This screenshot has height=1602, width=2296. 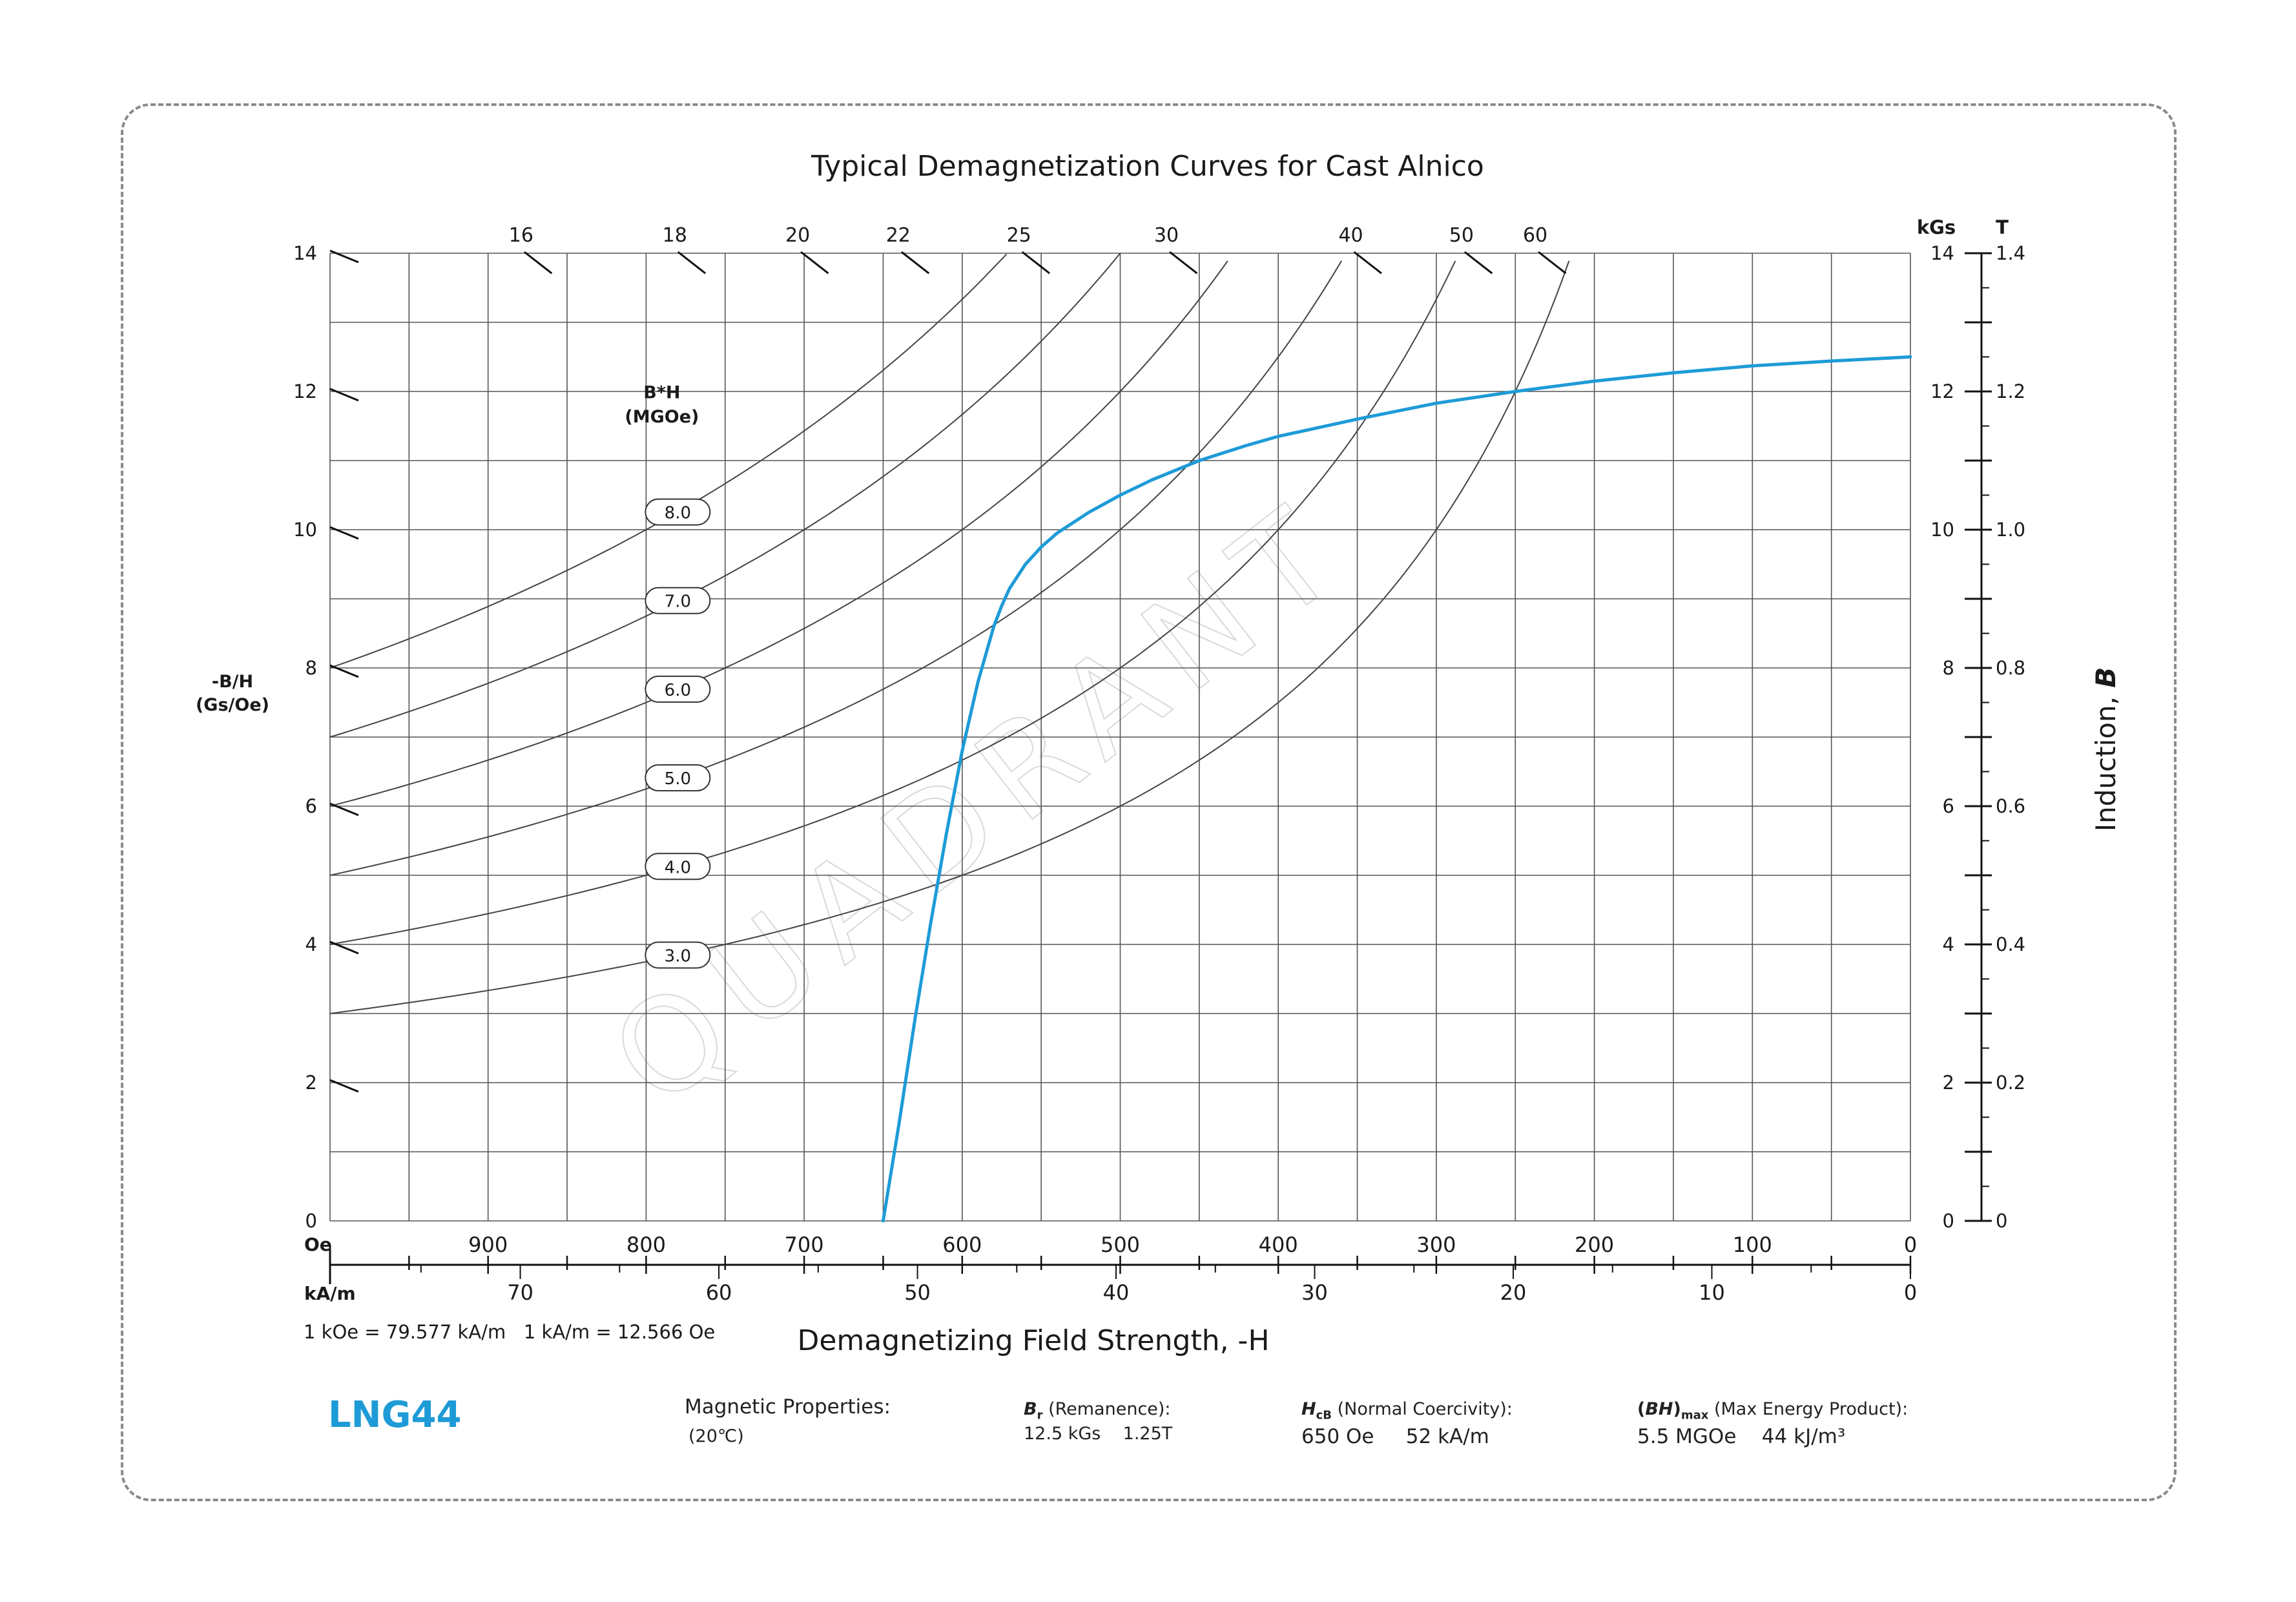 What do you see at coordinates (520, 1292) in the screenshot?
I see `x-tick-label-kam: 70` at bounding box center [520, 1292].